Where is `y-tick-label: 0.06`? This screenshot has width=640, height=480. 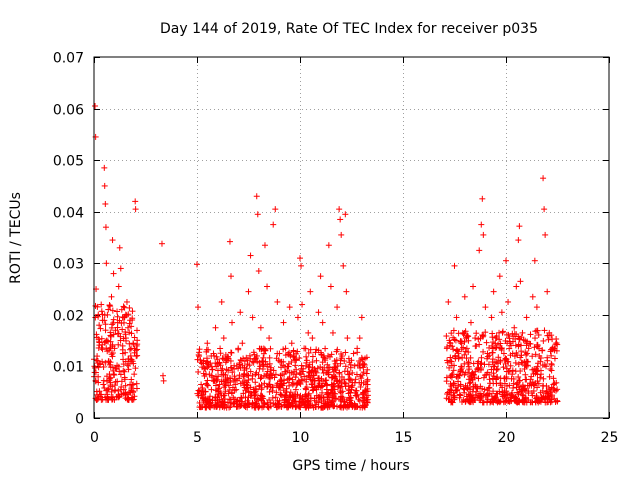
y-tick-label: 0.06 is located at coordinates (68, 111).